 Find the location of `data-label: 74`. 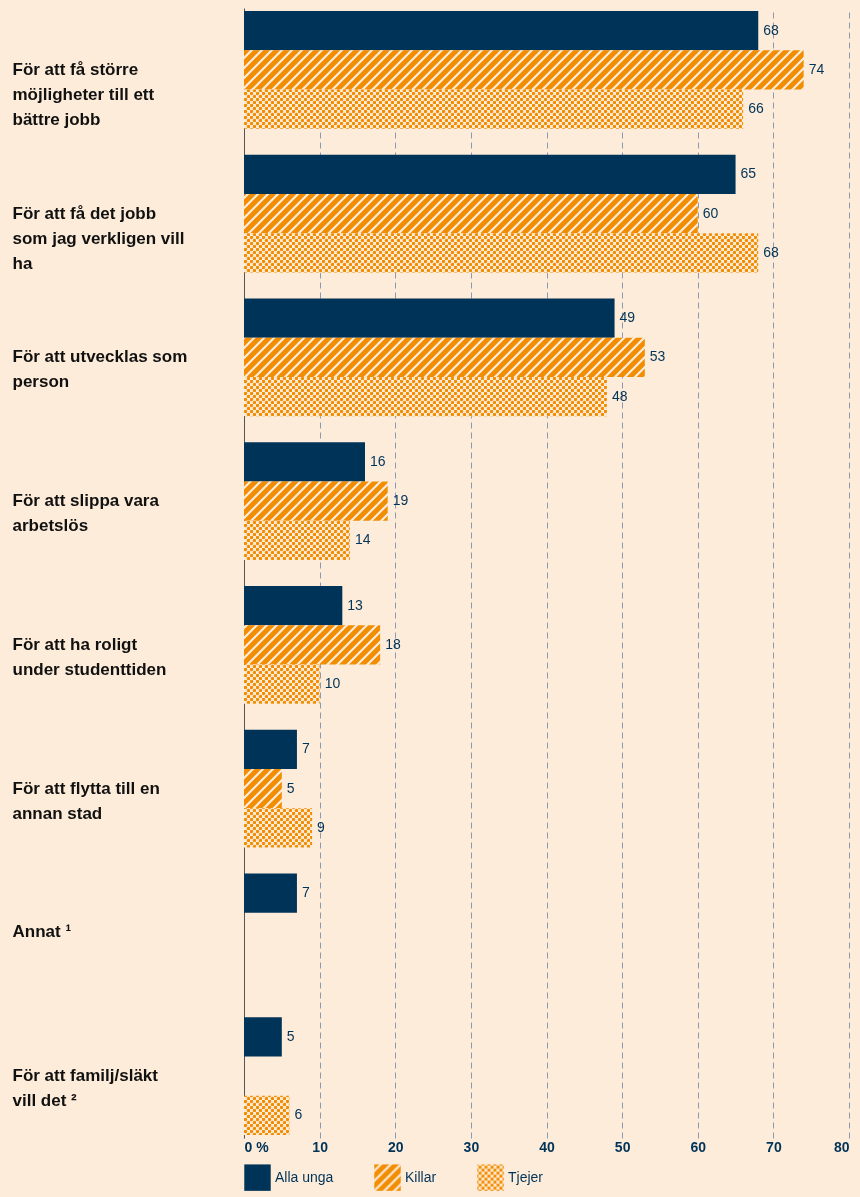

data-label: 74 is located at coordinates (816, 68).